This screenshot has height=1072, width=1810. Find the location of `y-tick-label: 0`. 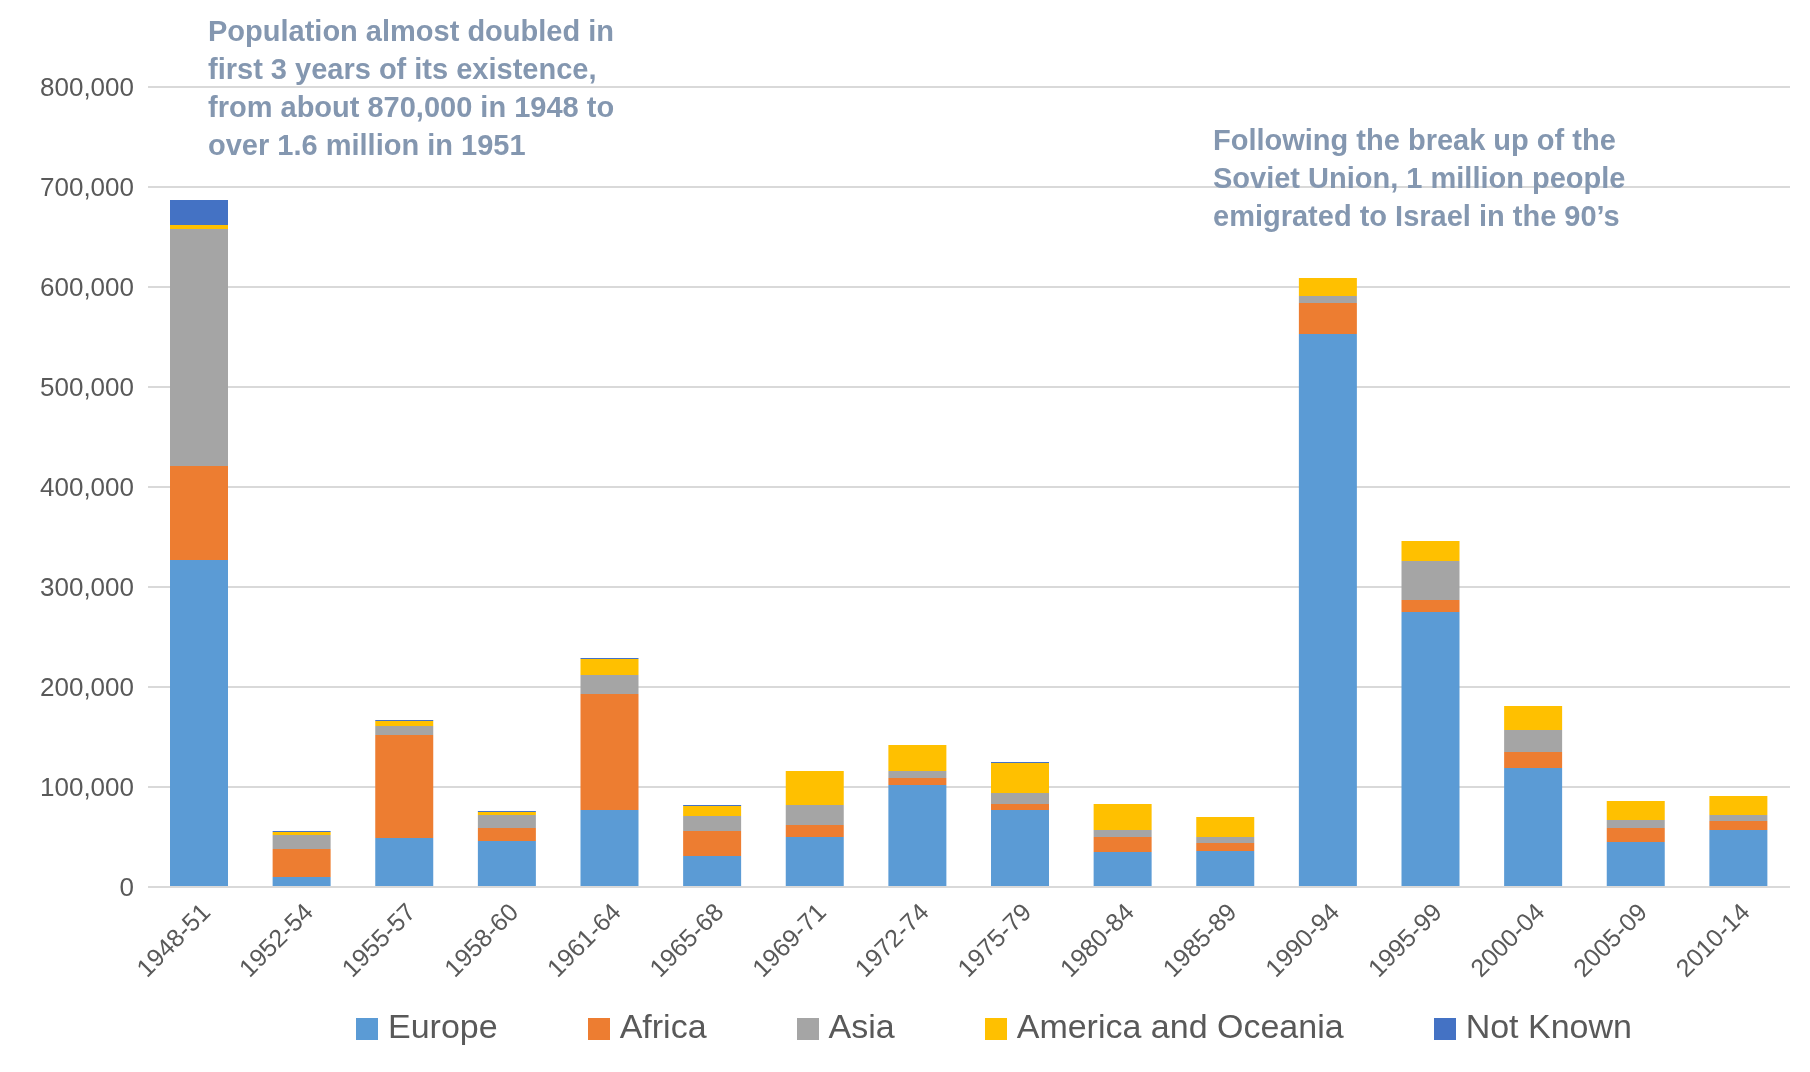

y-tick-label: 0 is located at coordinates (126, 887).